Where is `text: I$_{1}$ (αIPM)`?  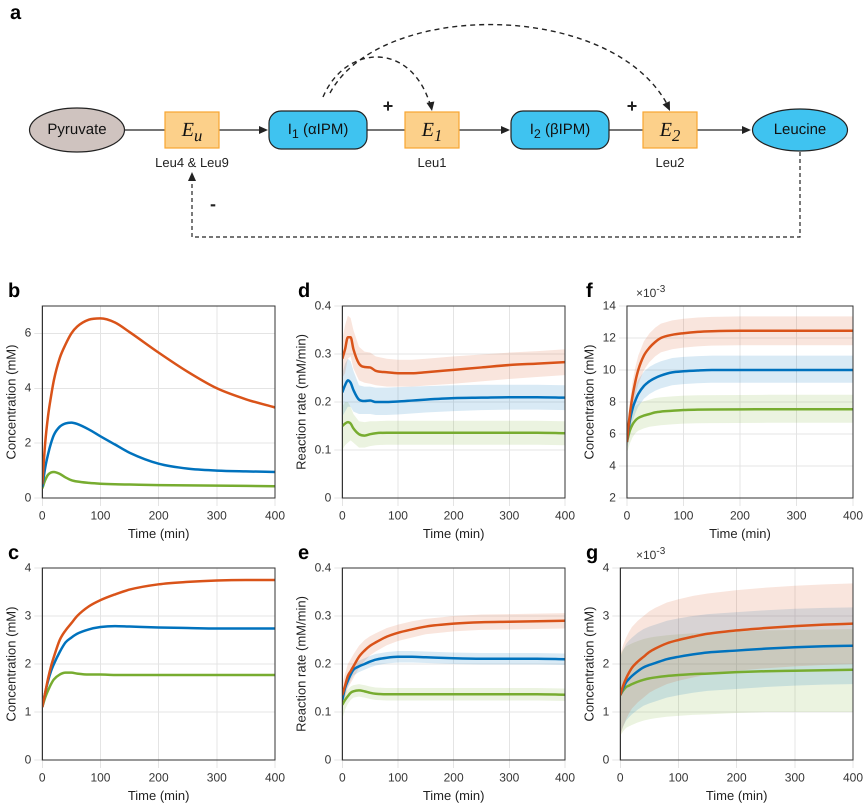
text: I$_{1}$ (αIPM) is located at coordinates (318, 131).